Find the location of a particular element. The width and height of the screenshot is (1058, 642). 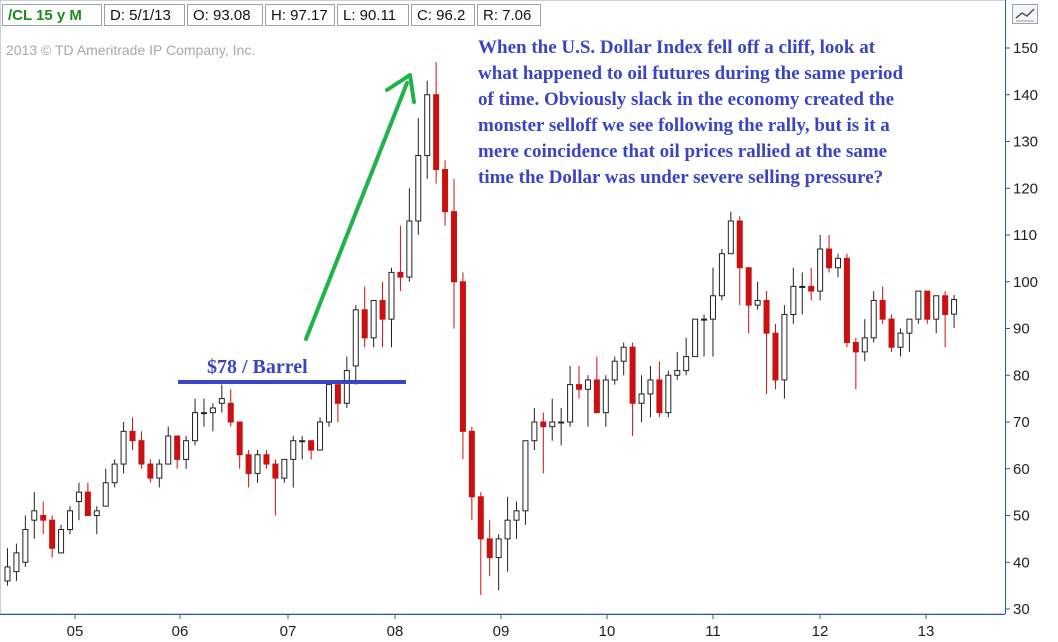

price-tick-label: 90 is located at coordinates (1021, 329).